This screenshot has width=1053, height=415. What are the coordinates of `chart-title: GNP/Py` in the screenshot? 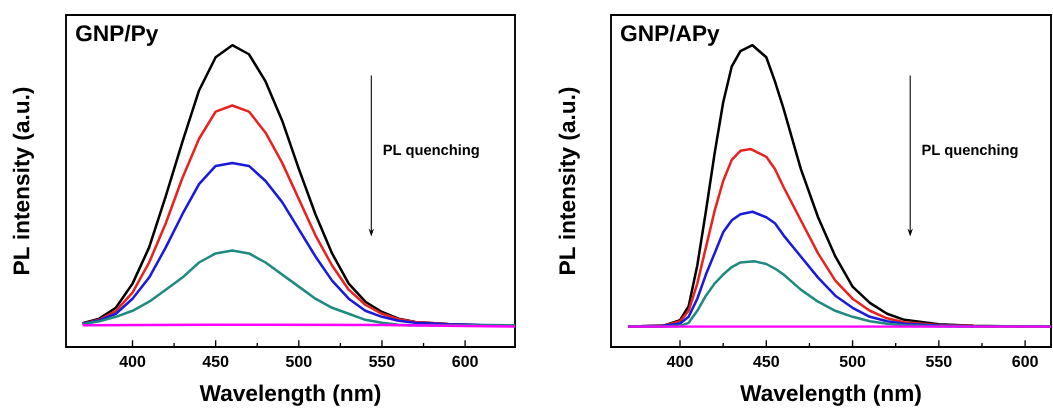 It's located at (117, 35).